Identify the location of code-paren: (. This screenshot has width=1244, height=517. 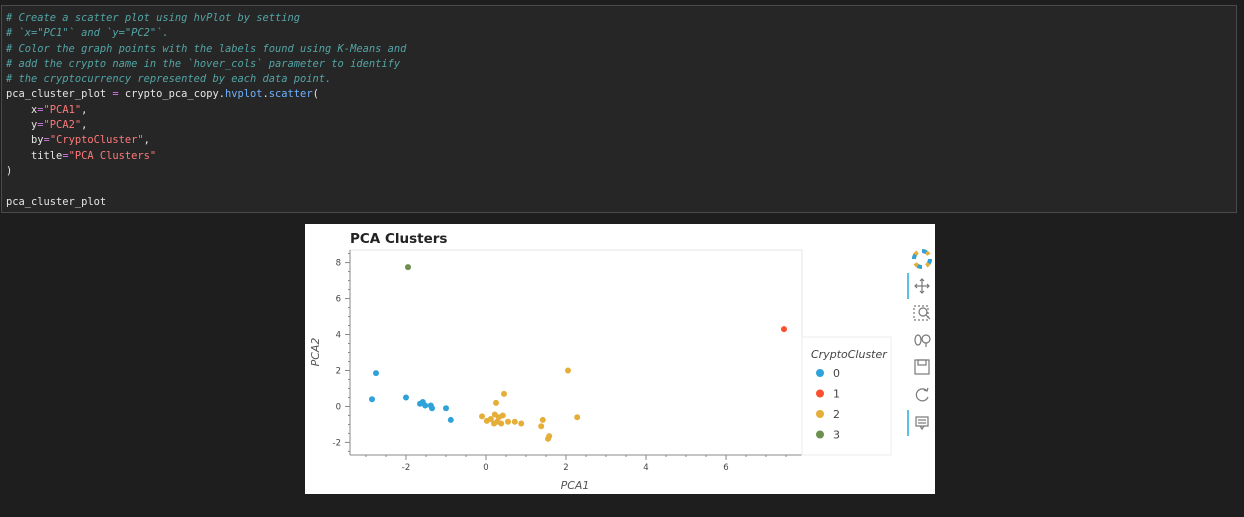
(316, 94).